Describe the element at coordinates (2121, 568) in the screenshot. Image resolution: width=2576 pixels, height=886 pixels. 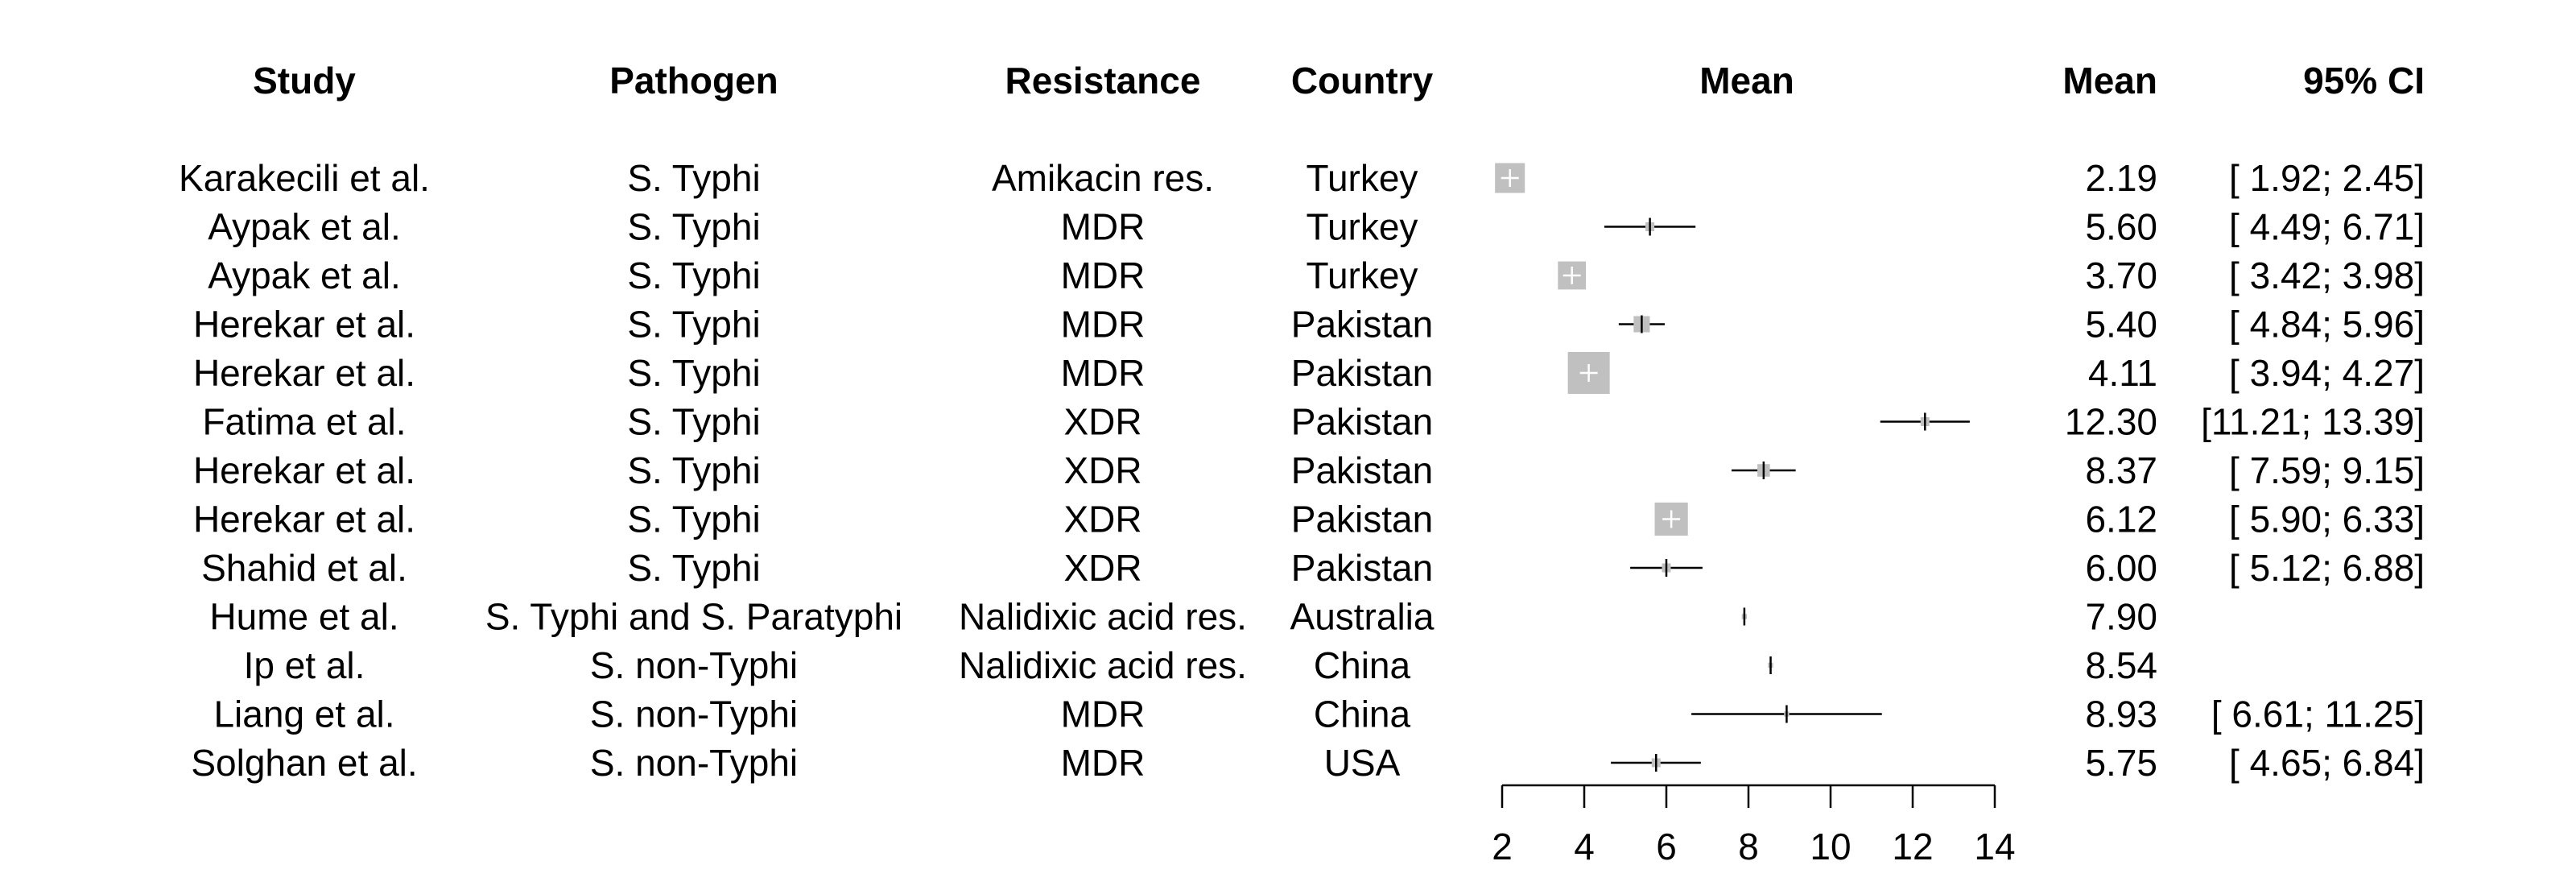
I see `mean-value: 6.00` at that location.